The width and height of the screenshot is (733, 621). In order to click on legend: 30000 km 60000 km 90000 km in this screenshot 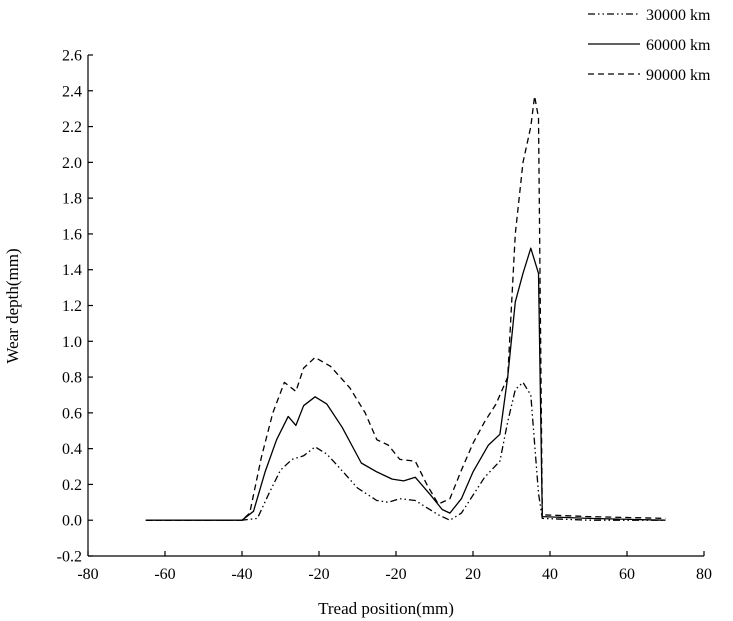, I will do `click(649, 45)`.